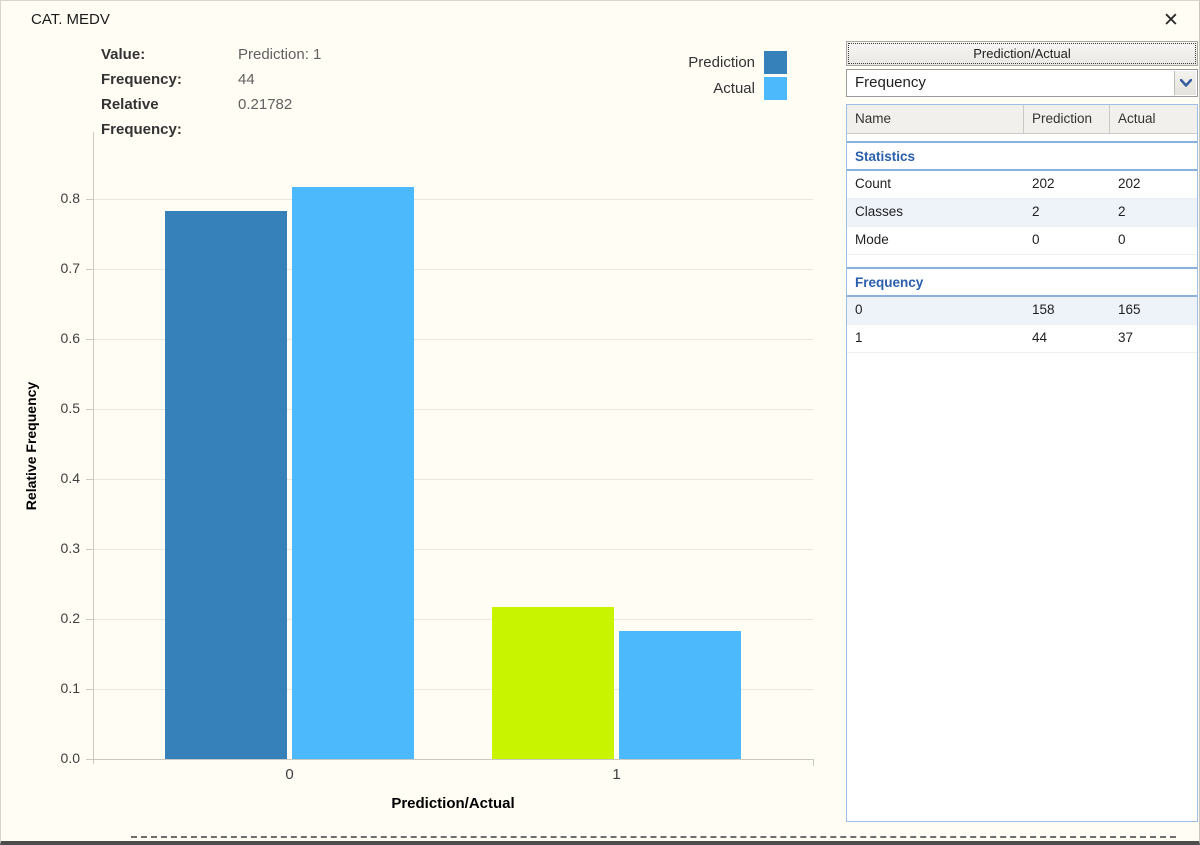 This screenshot has height=845, width=1200. I want to click on cell-actual: 0, so click(1122, 239).